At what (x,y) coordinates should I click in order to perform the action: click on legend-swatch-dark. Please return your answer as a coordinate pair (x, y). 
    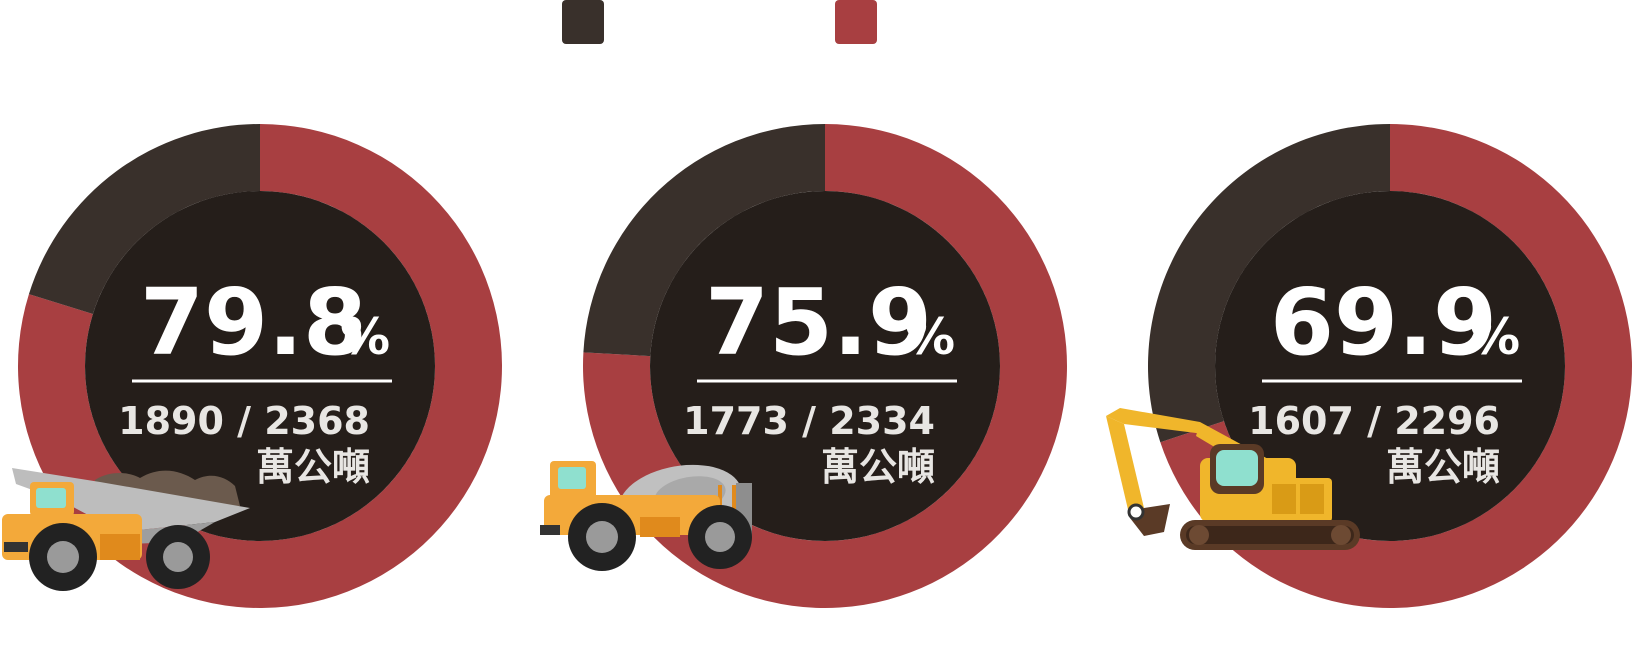
    Looking at the image, I should click on (583, 22).